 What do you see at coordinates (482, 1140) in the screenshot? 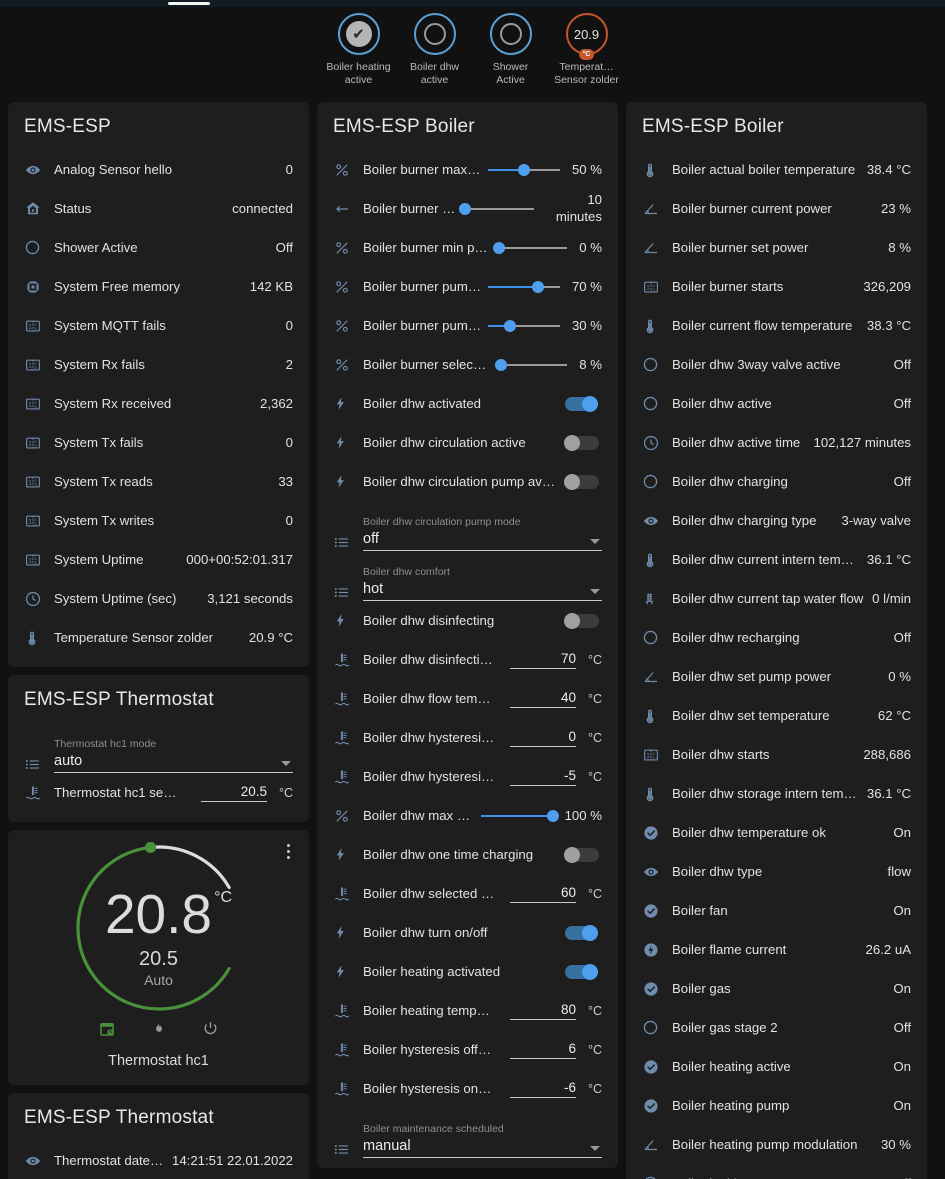
I see `select-control: Boiler maintenance scheduled manual` at bounding box center [482, 1140].